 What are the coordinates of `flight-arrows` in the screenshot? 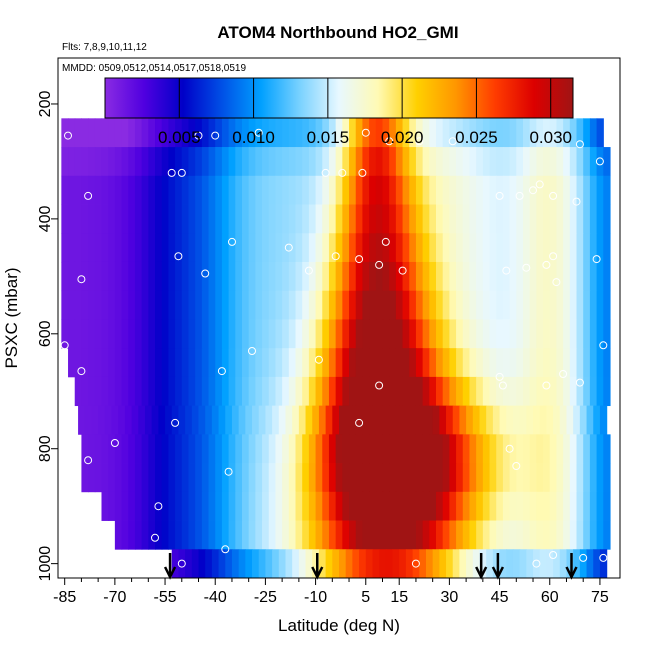 It's located at (370, 566).